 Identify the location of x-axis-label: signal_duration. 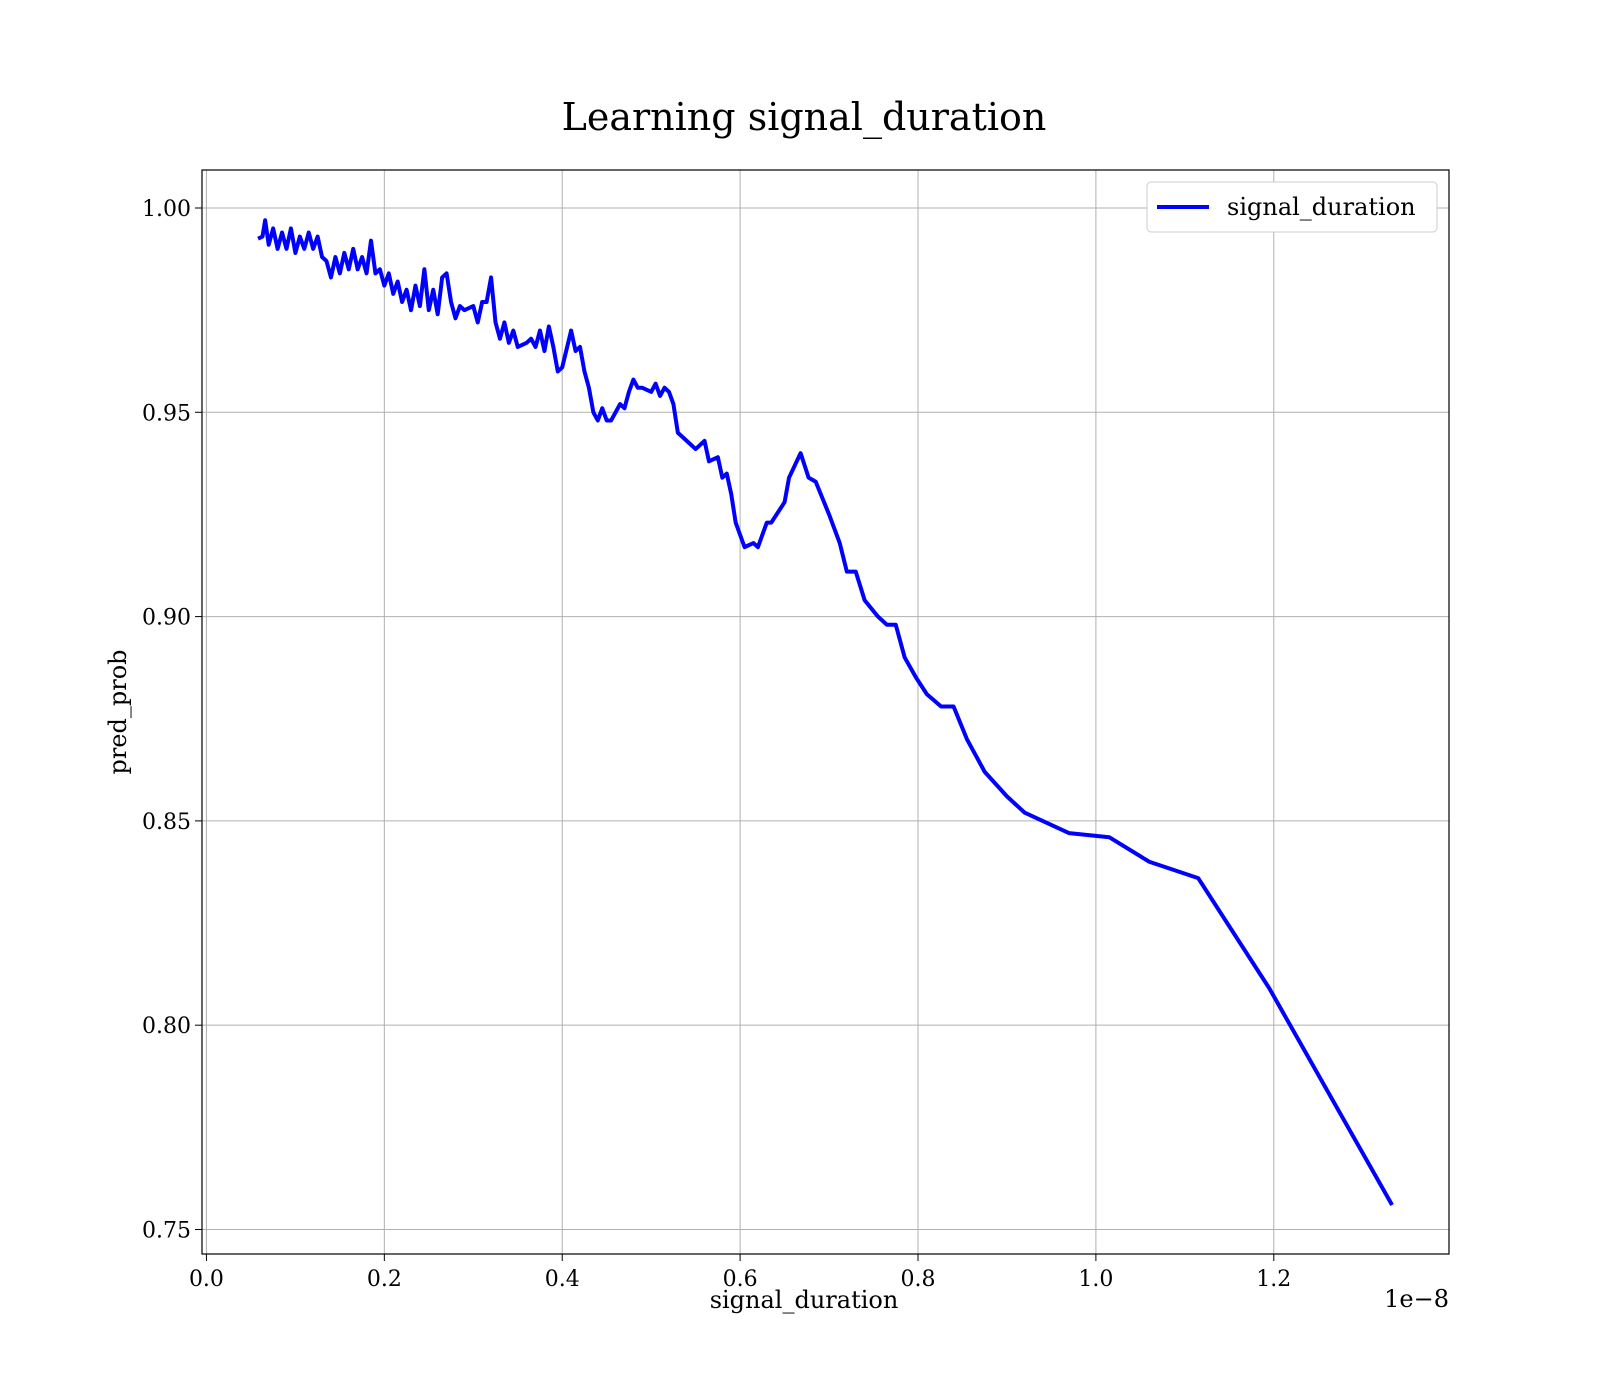
(804, 1300).